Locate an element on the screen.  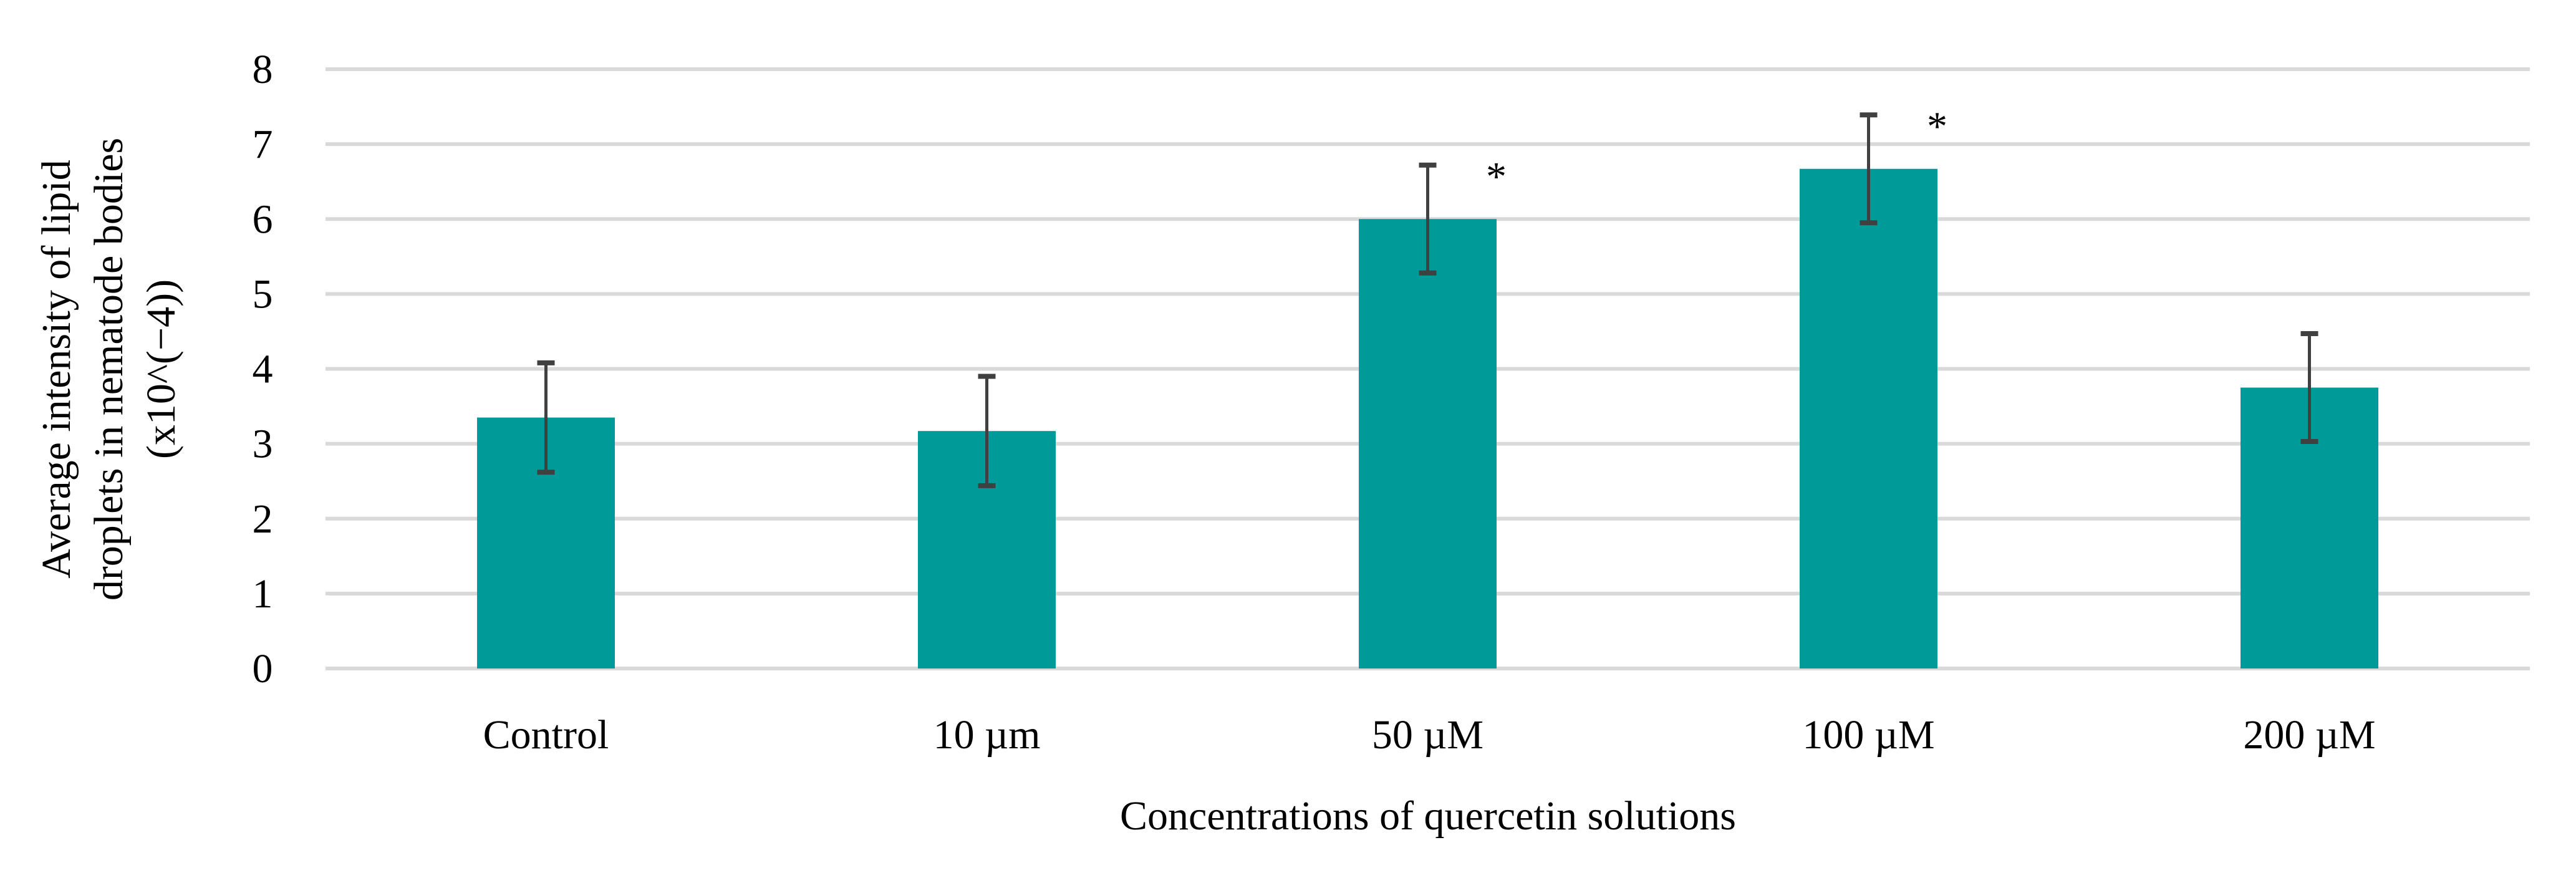
x-tick-label: 10 µm is located at coordinates (987, 735).